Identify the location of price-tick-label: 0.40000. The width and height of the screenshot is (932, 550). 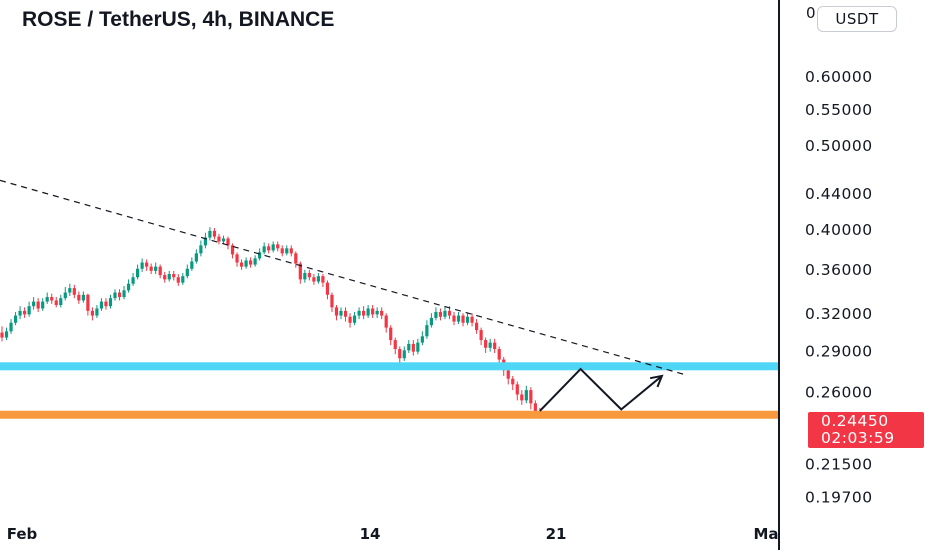
(839, 230).